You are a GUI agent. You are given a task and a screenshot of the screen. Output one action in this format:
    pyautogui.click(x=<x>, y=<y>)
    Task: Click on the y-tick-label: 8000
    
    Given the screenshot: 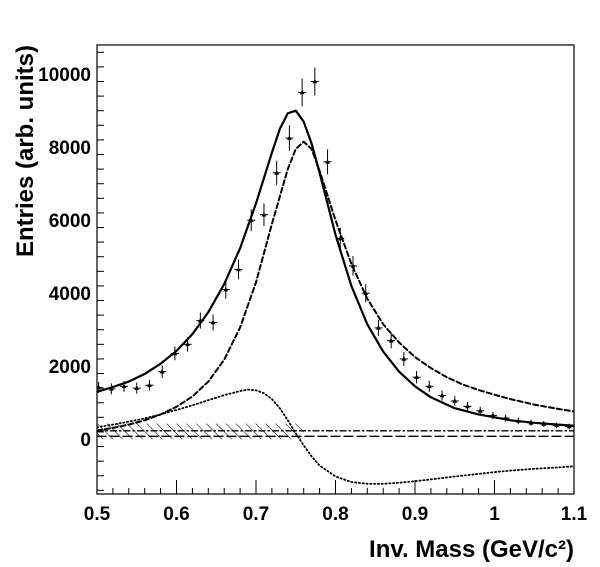 What is the action you would take?
    pyautogui.click(x=70, y=148)
    